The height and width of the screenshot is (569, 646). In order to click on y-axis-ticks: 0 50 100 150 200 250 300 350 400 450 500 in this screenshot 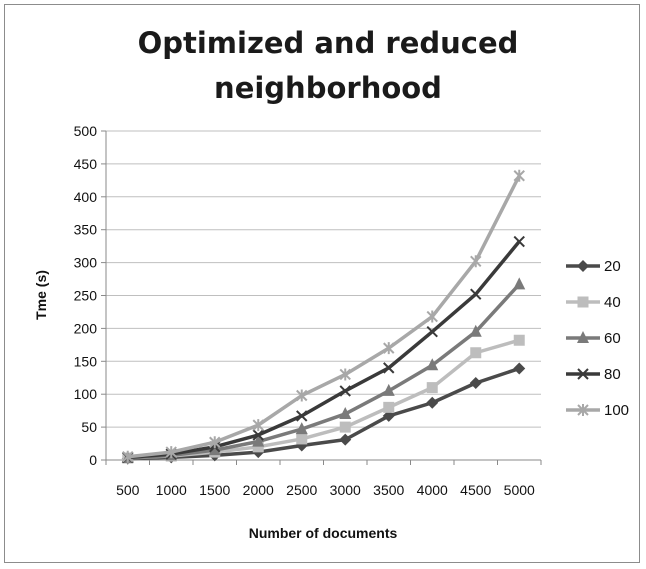, I will do `click(86, 295)`.